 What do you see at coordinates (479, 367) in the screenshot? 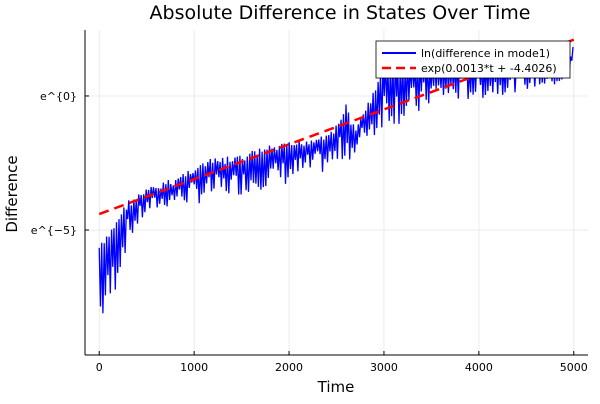
I see `x-tick-label: 4000` at bounding box center [479, 367].